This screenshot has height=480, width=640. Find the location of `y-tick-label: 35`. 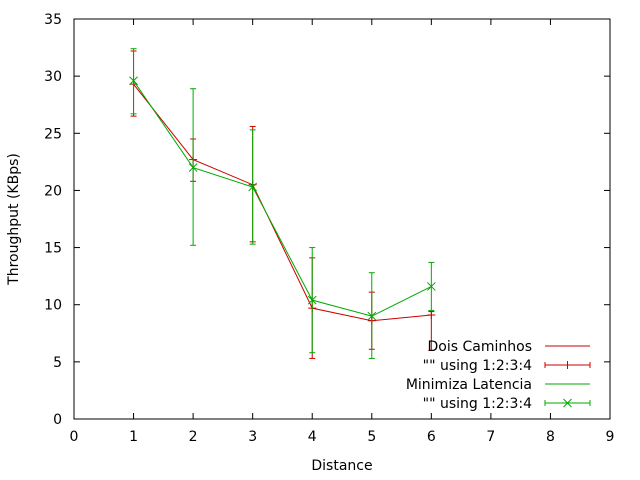

y-tick-label: 35 is located at coordinates (53, 20).